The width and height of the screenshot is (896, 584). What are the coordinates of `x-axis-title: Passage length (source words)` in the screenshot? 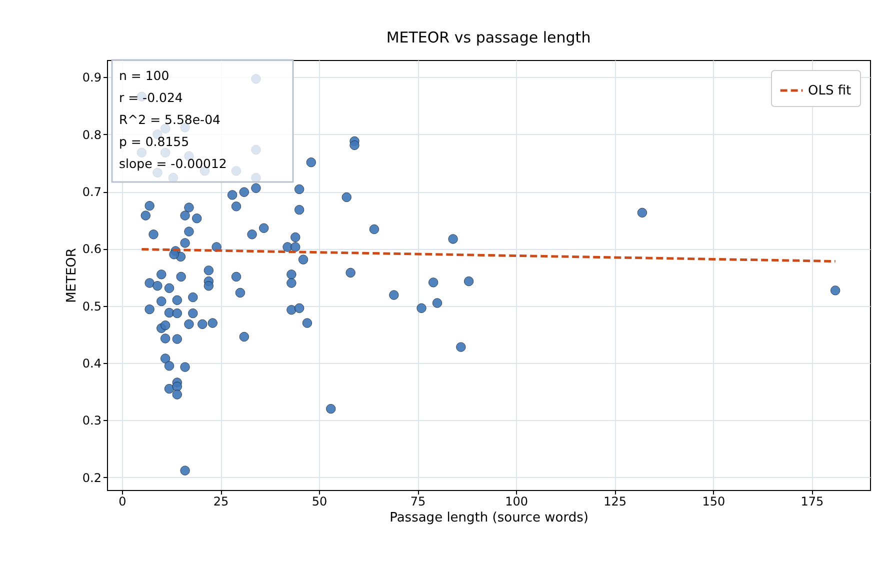 It's located at (489, 518).